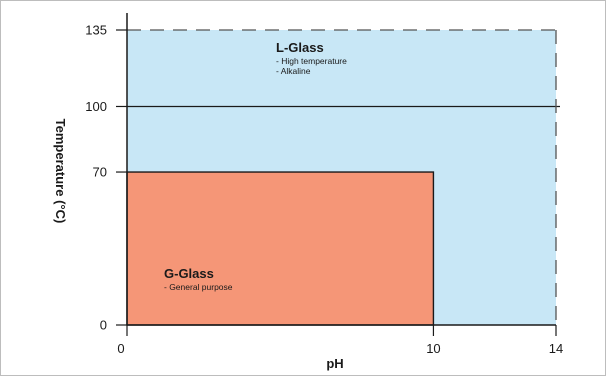 This screenshot has width=606, height=380. What do you see at coordinates (334, 363) in the screenshot?
I see `x-axis-title: pH` at bounding box center [334, 363].